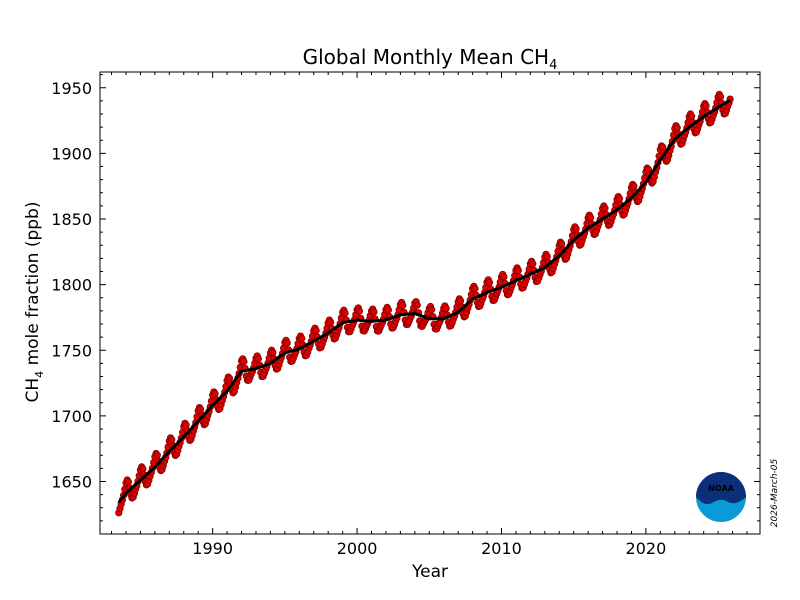 The image size is (800, 600). I want to click on date-stamp: 2026-March-05, so click(775, 492).